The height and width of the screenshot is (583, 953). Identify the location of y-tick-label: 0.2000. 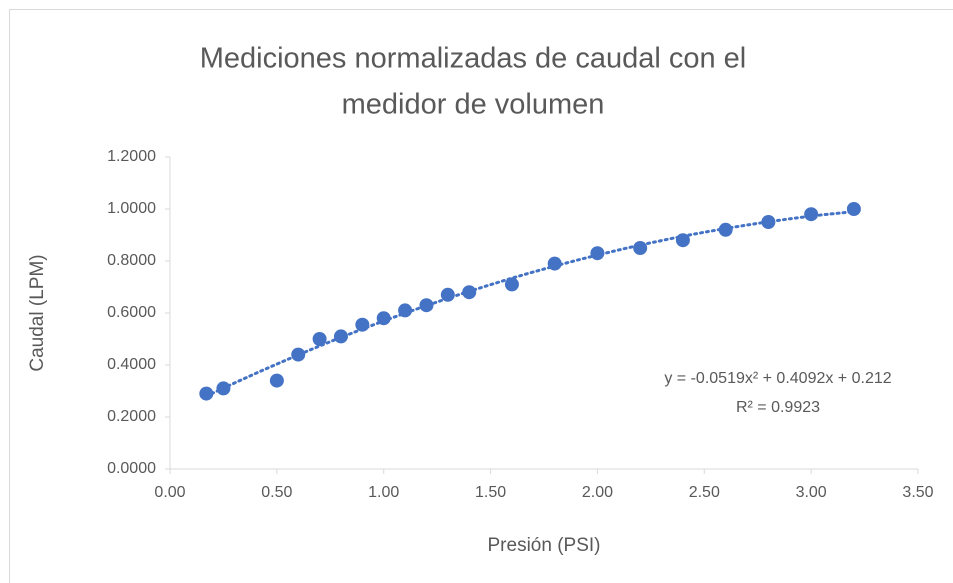
(131, 416).